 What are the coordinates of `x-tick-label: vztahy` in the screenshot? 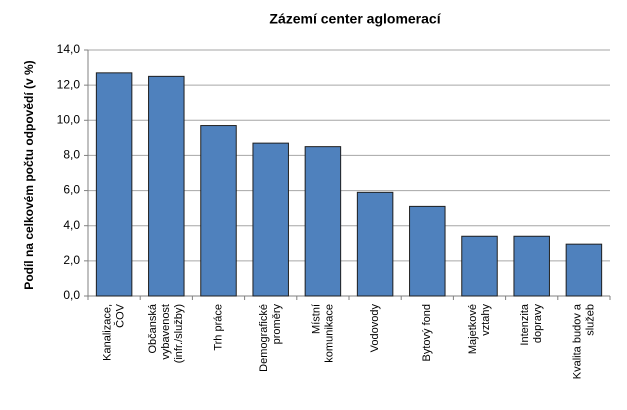 It's located at (486, 320).